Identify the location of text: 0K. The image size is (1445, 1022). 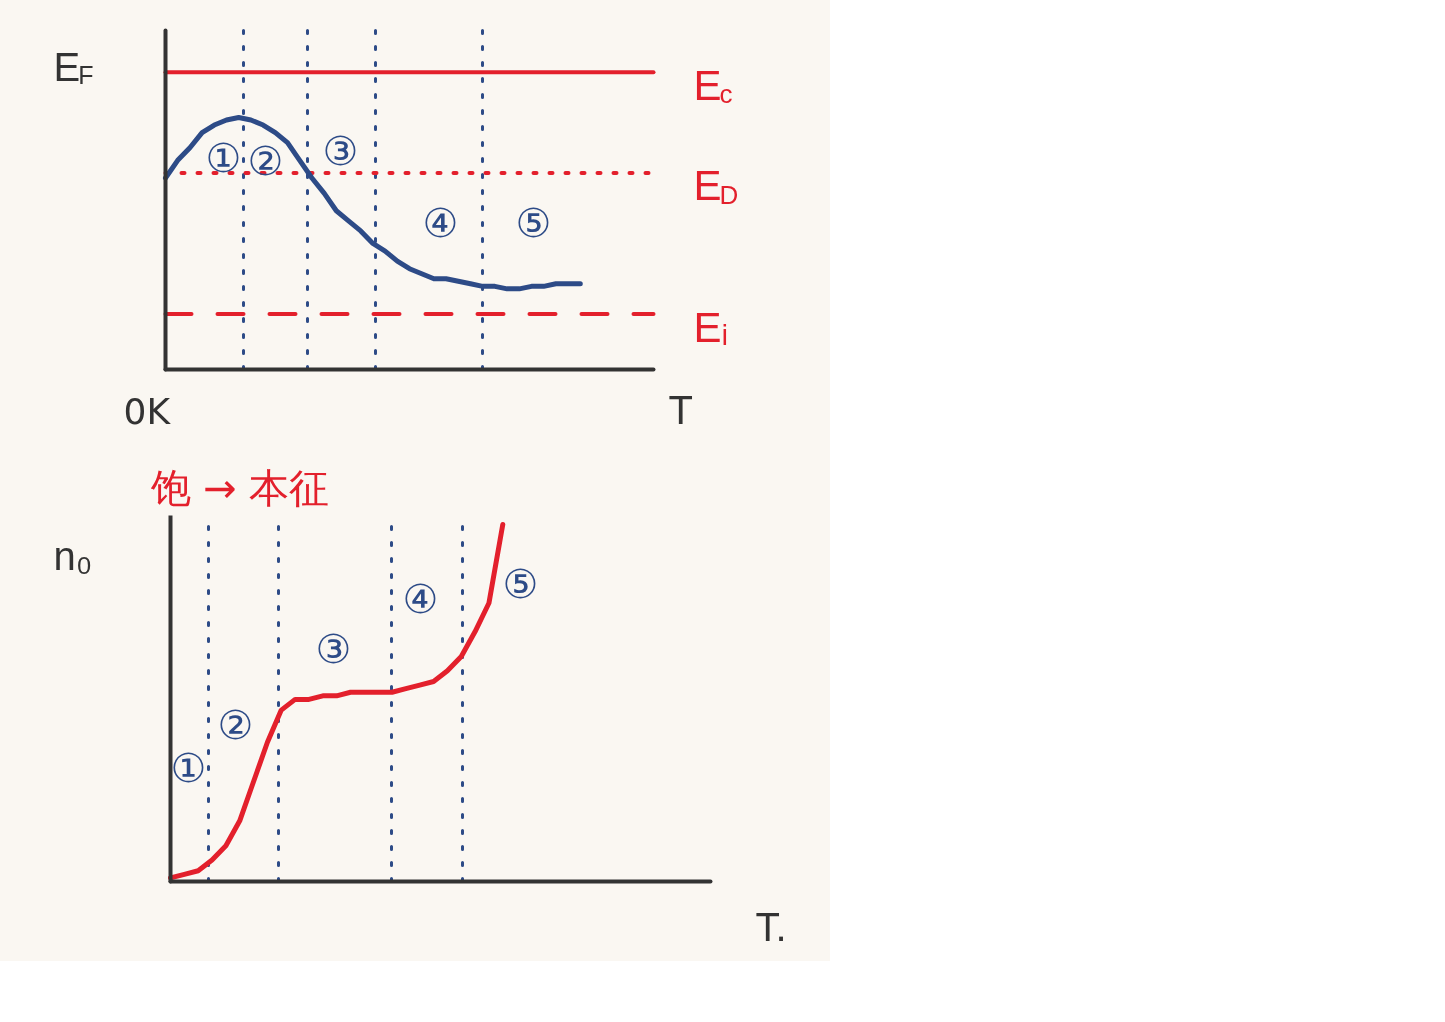
(147, 411).